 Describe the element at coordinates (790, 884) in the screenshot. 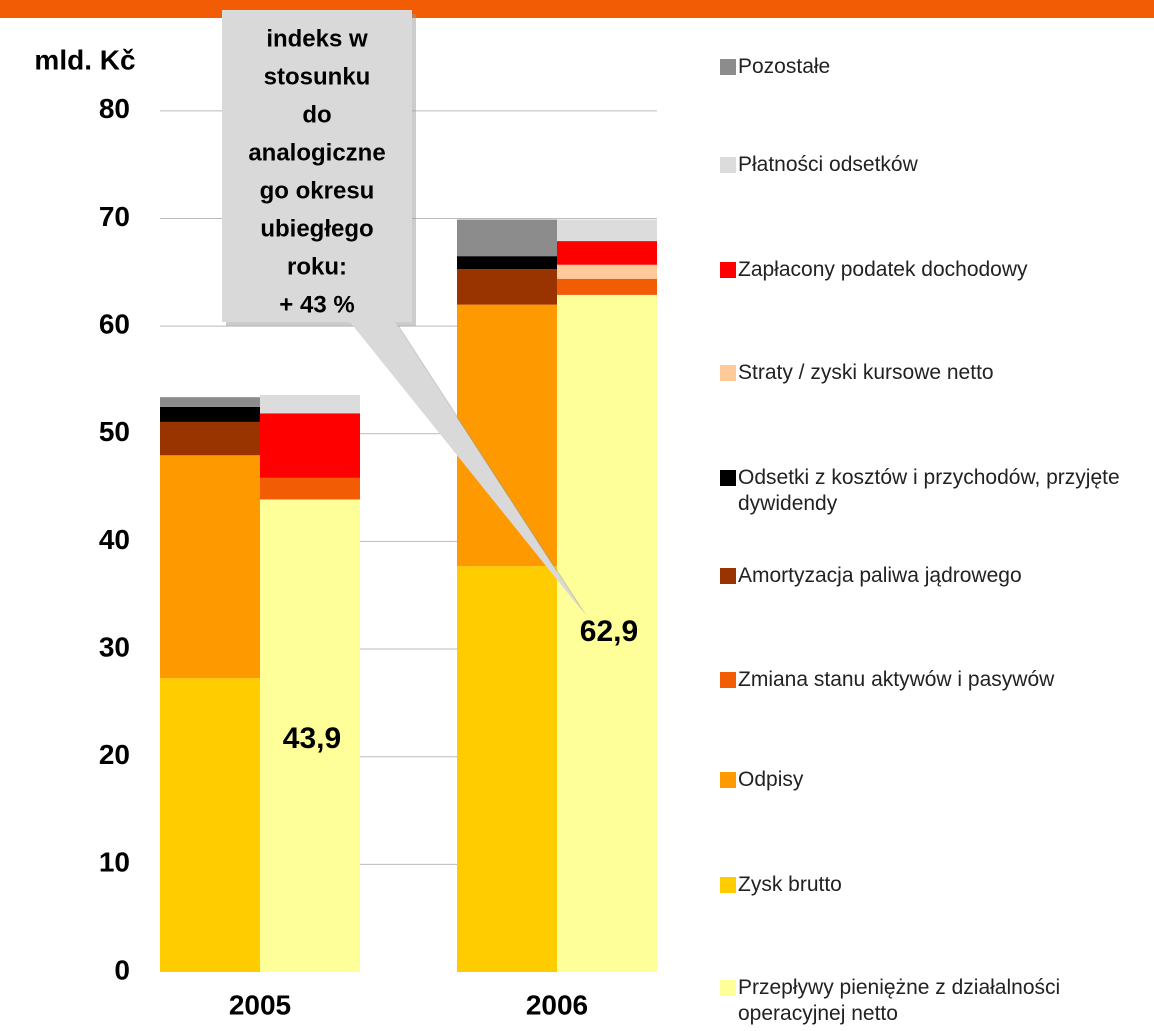

I see `legend-label: Zysk brutto` at that location.